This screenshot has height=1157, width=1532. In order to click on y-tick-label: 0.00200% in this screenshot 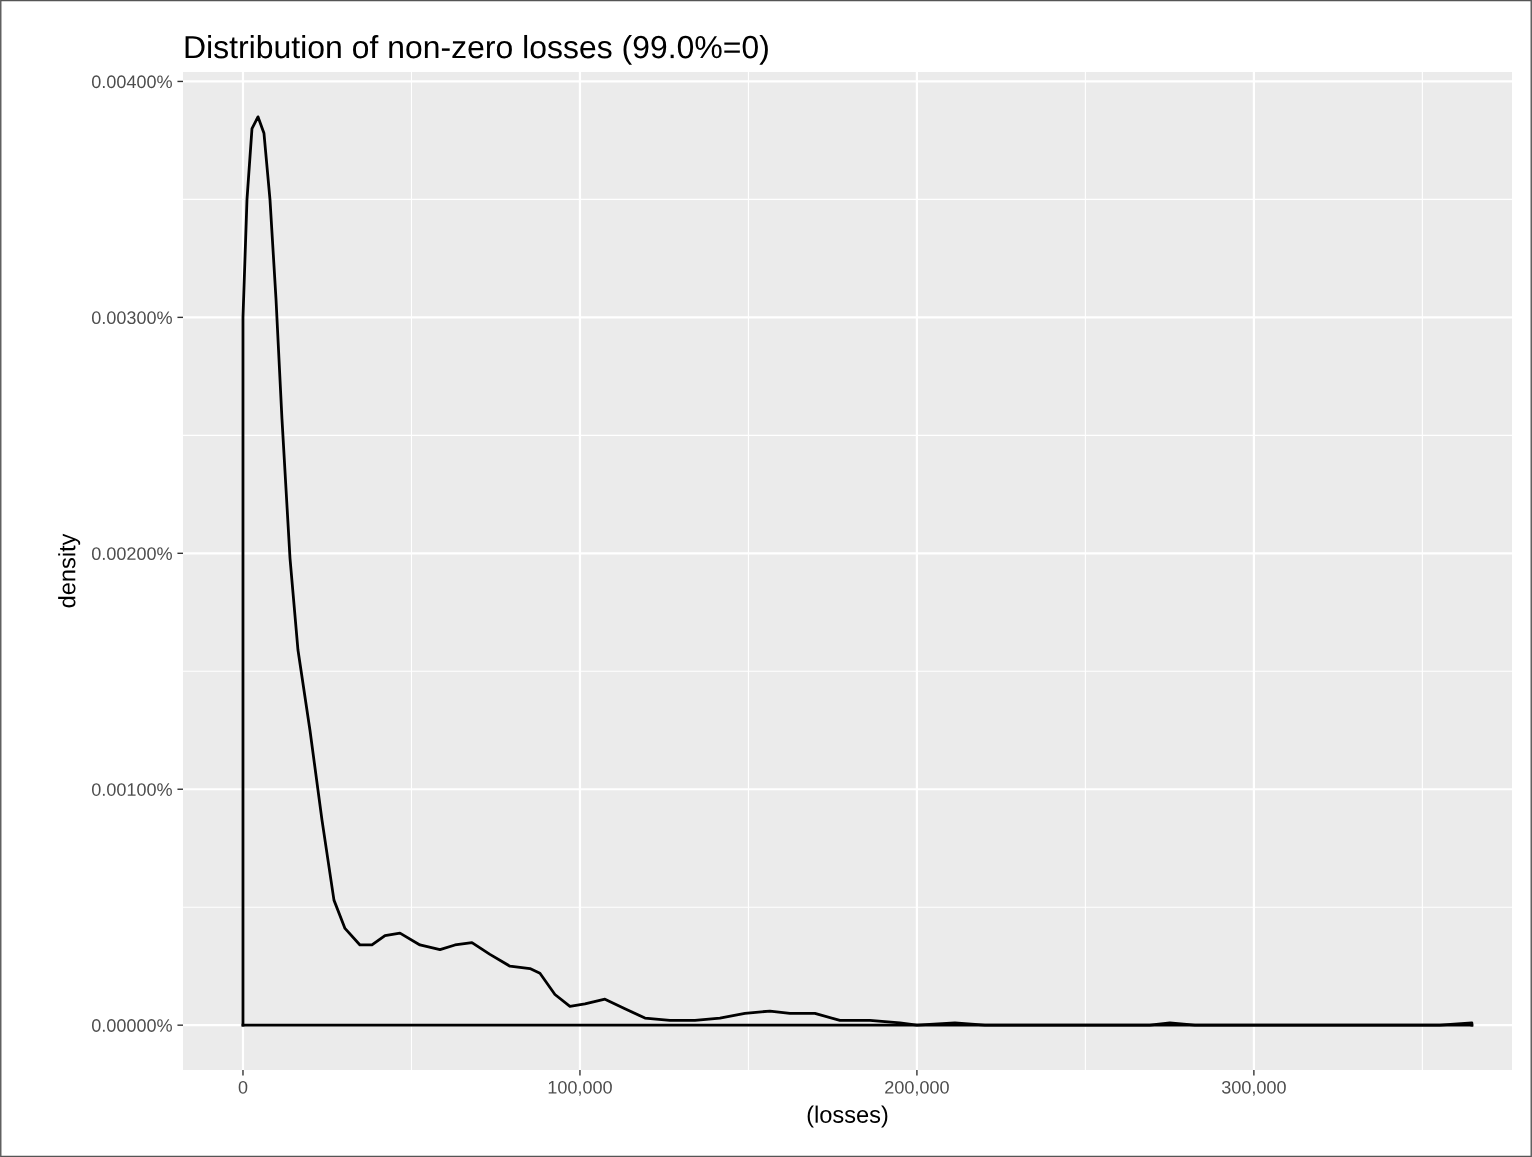, I will do `click(131, 554)`.